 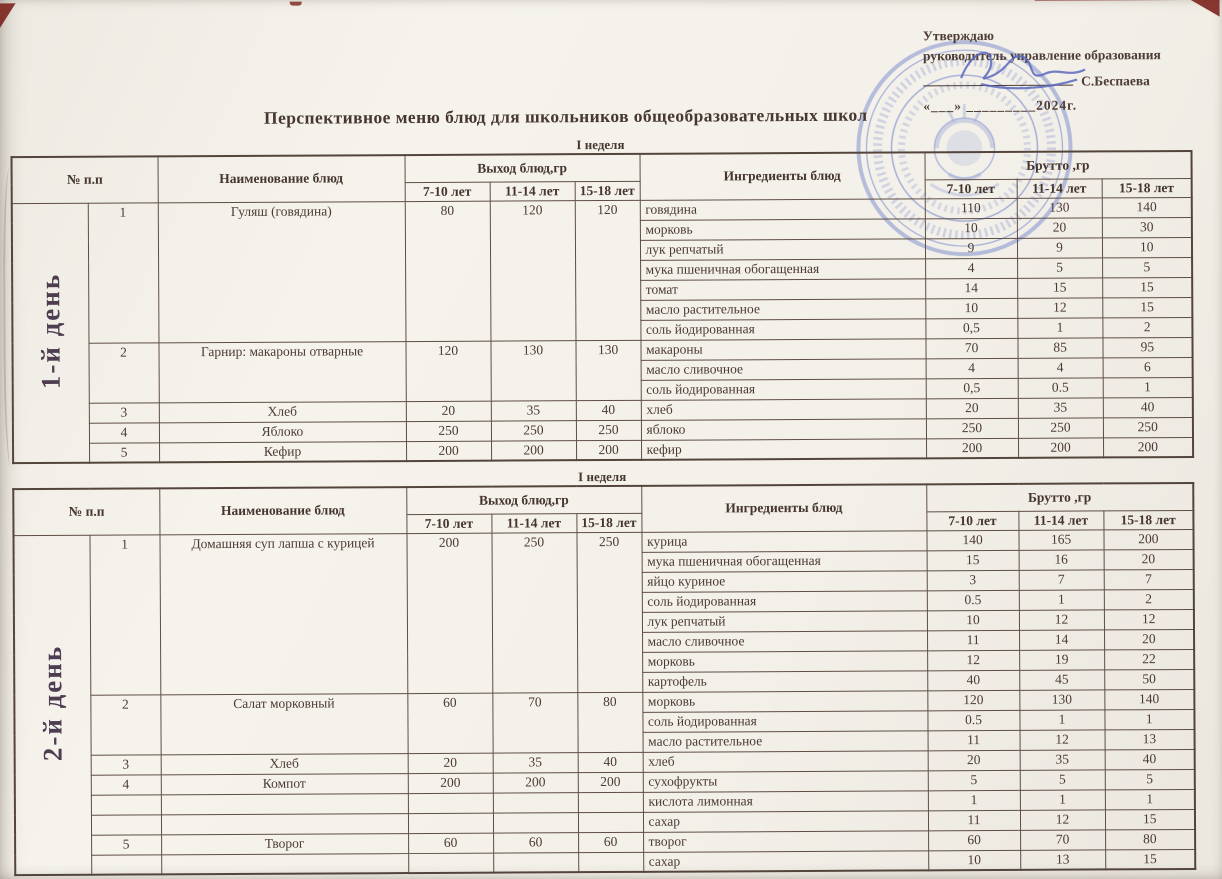 What do you see at coordinates (1148, 579) in the screenshot?
I see `brutto-value-cell: 7` at bounding box center [1148, 579].